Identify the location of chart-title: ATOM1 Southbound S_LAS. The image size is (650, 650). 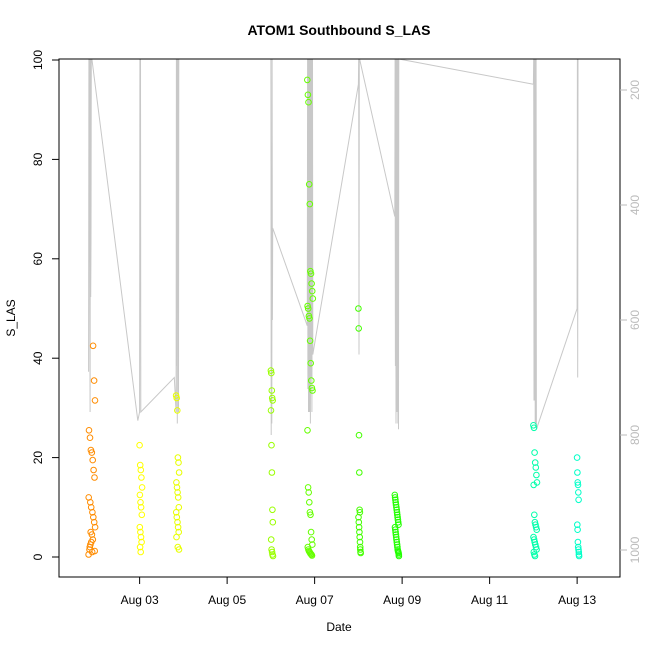
(338, 30).